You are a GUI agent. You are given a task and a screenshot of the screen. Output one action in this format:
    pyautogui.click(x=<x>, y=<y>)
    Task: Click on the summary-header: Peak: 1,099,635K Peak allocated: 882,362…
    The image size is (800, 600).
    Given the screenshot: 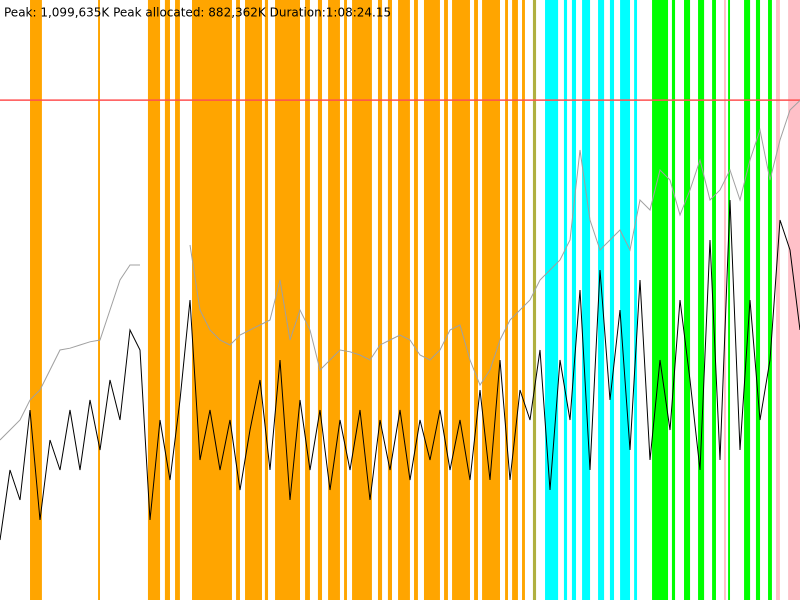 What is the action you would take?
    pyautogui.click(x=197, y=13)
    